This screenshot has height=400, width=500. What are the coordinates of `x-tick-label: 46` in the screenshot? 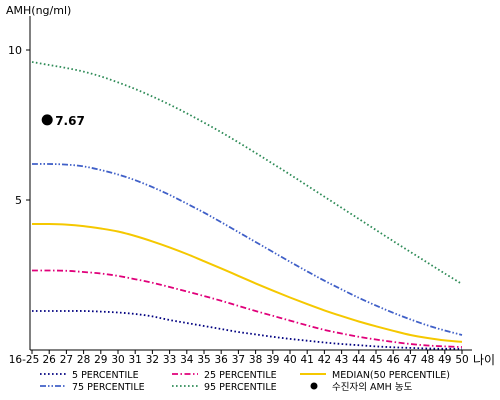 It's located at (394, 360).